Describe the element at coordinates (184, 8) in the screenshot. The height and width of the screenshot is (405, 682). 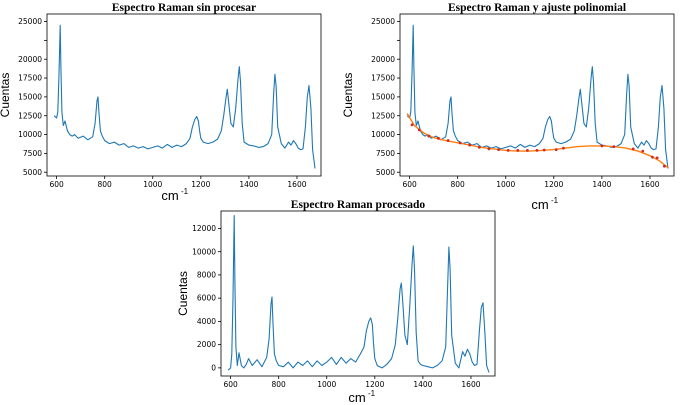
I see `chart-title: Espectro Raman sin procesar` at that location.